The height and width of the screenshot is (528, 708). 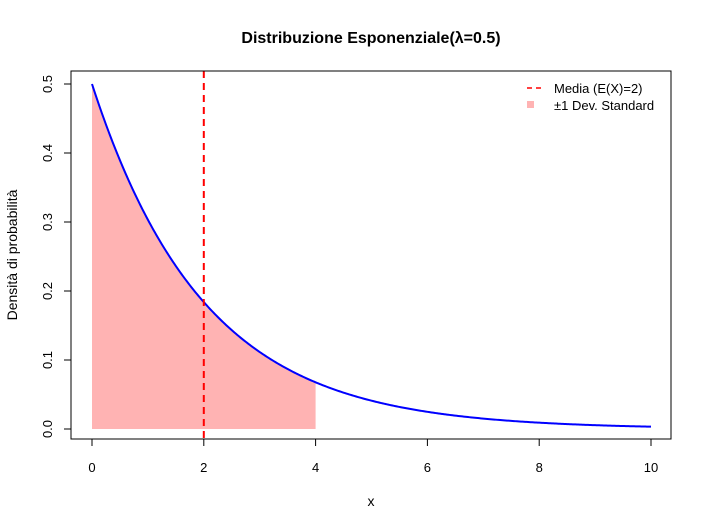 I want to click on x-tick-label: 0, so click(x=91, y=467).